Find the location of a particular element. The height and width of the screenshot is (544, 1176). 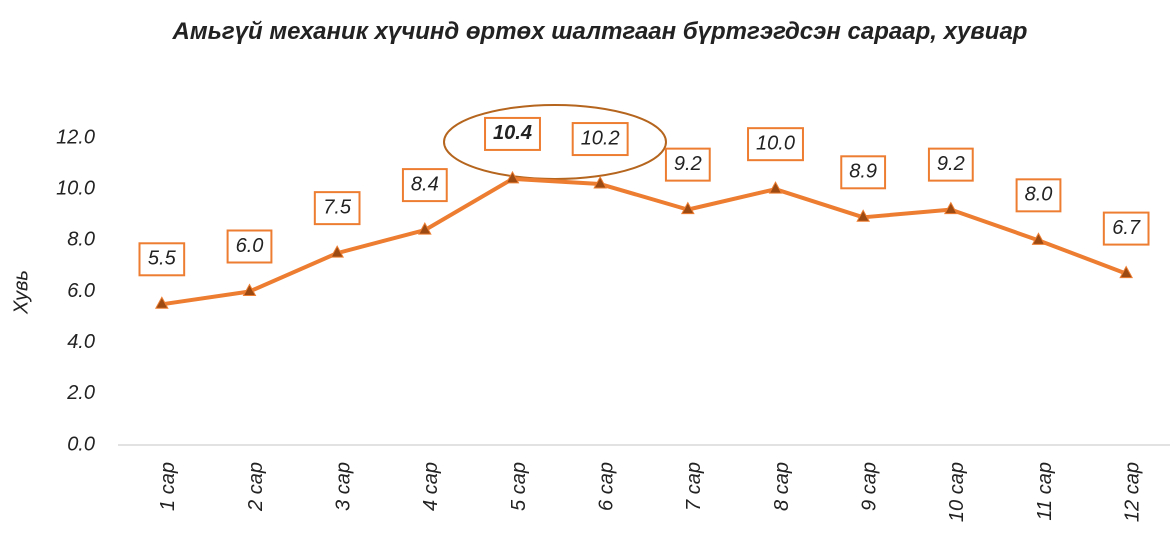

data-label-text: 5.5 is located at coordinates (162, 259).